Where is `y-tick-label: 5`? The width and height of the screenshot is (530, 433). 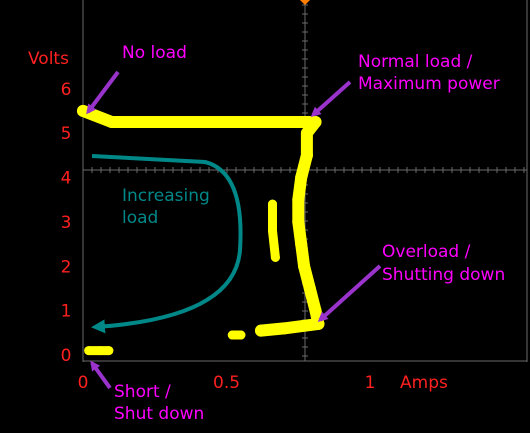 y-tick-label: 5 is located at coordinates (66, 134).